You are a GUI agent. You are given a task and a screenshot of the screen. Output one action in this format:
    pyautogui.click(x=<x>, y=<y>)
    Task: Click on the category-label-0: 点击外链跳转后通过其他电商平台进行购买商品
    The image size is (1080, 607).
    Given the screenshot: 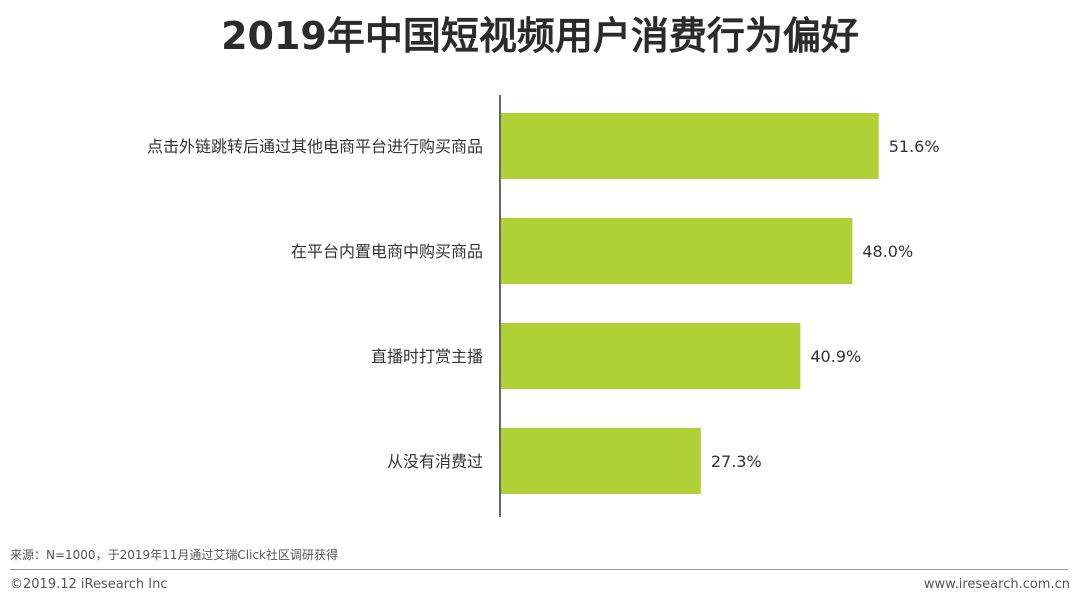 What is the action you would take?
    pyautogui.click(x=315, y=146)
    